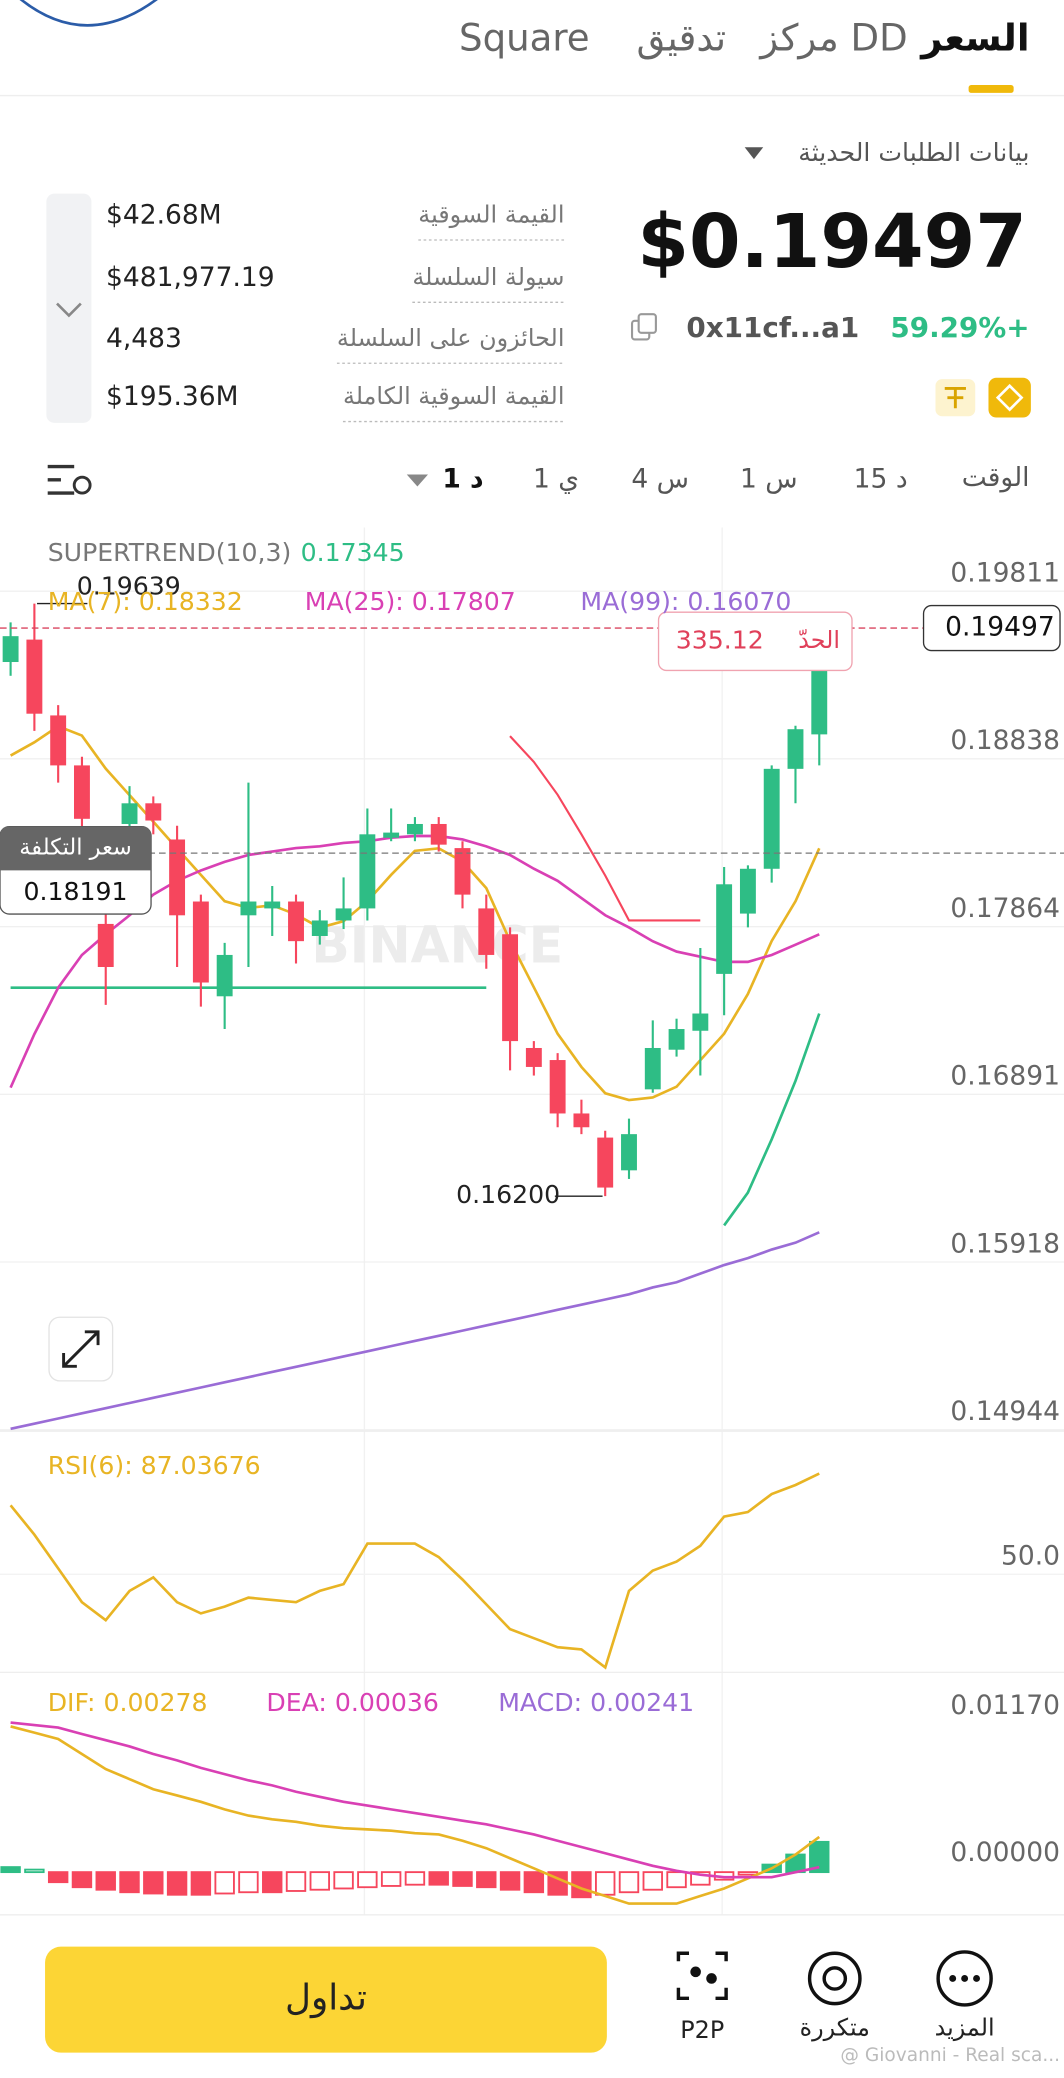  What do you see at coordinates (352, 1702) in the screenshot?
I see `legend-entry: DEA: 0.00036` at bounding box center [352, 1702].